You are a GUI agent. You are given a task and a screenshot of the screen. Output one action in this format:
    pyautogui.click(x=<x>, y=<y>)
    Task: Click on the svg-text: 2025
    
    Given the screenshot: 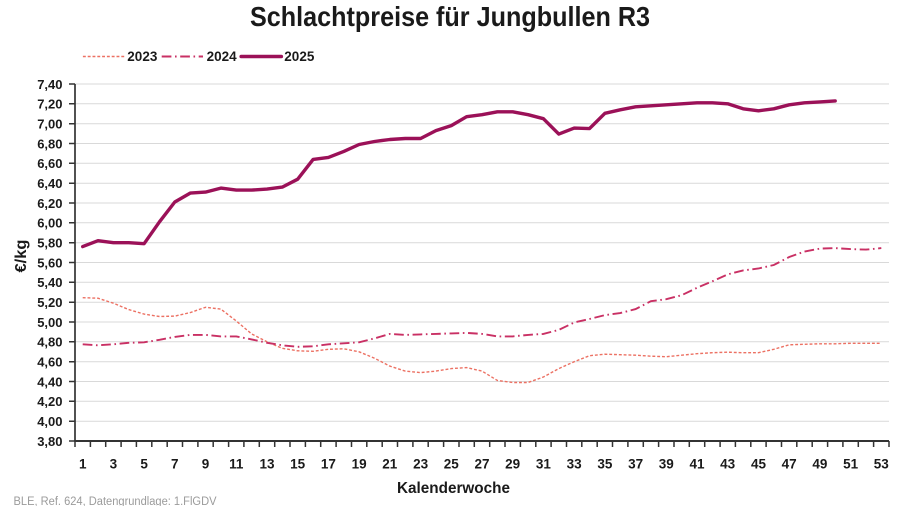 What is the action you would take?
    pyautogui.click(x=299, y=56)
    